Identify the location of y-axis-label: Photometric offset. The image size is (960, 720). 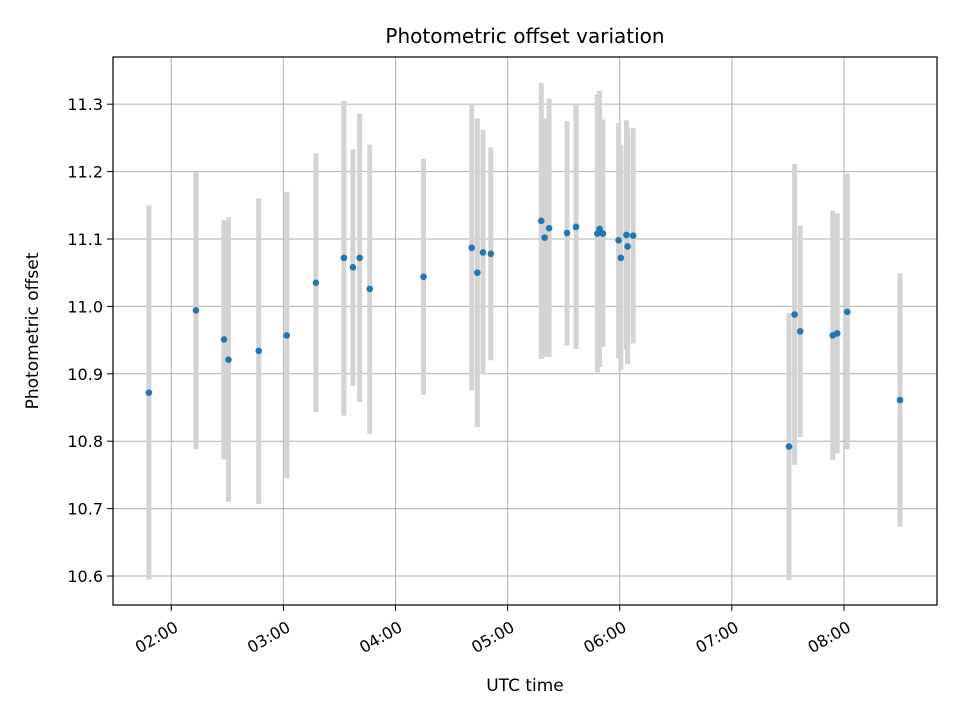
(33, 330).